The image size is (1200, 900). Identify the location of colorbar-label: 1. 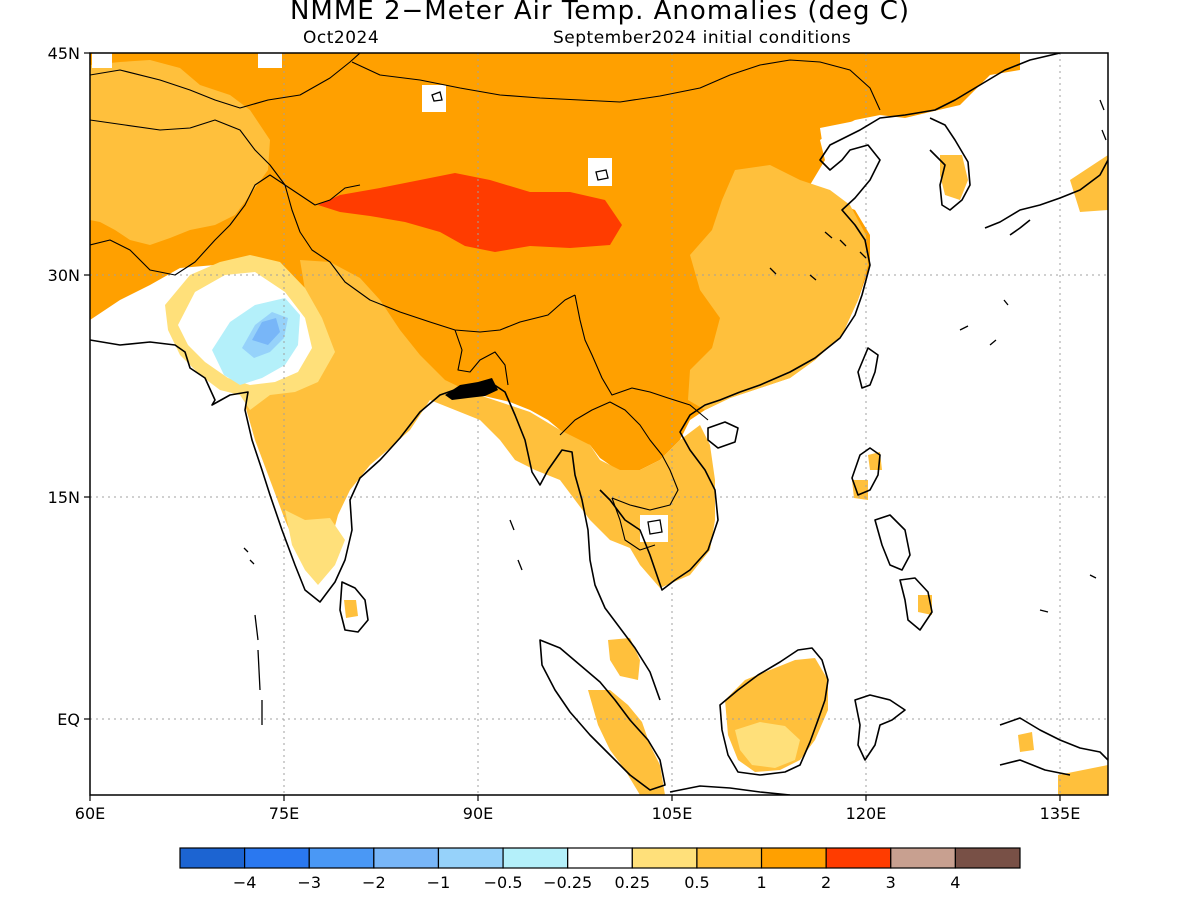
(761, 882).